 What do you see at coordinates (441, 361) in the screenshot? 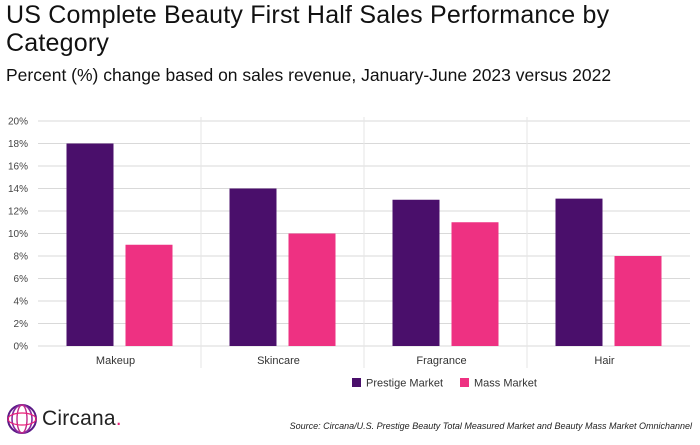
I see `category-label: Fragrance` at bounding box center [441, 361].